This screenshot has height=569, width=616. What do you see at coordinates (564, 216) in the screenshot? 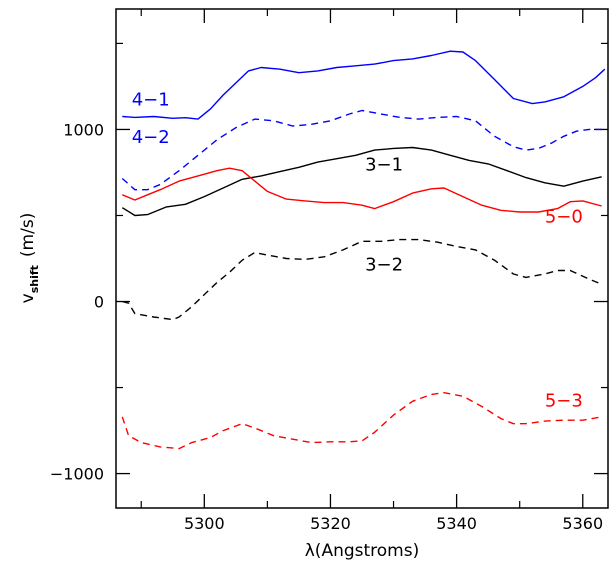
I see `series-label-5-0: 5−0` at bounding box center [564, 216].